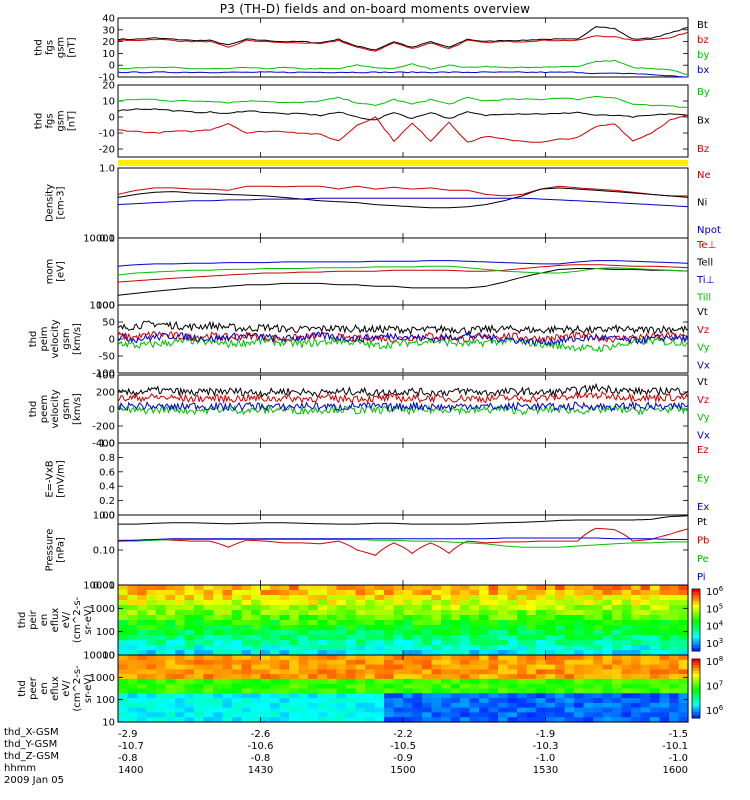 This screenshot has width=750, height=800. Describe the element at coordinates (107, 516) in the screenshot. I see `y-tick-label: 0.0` at that location.